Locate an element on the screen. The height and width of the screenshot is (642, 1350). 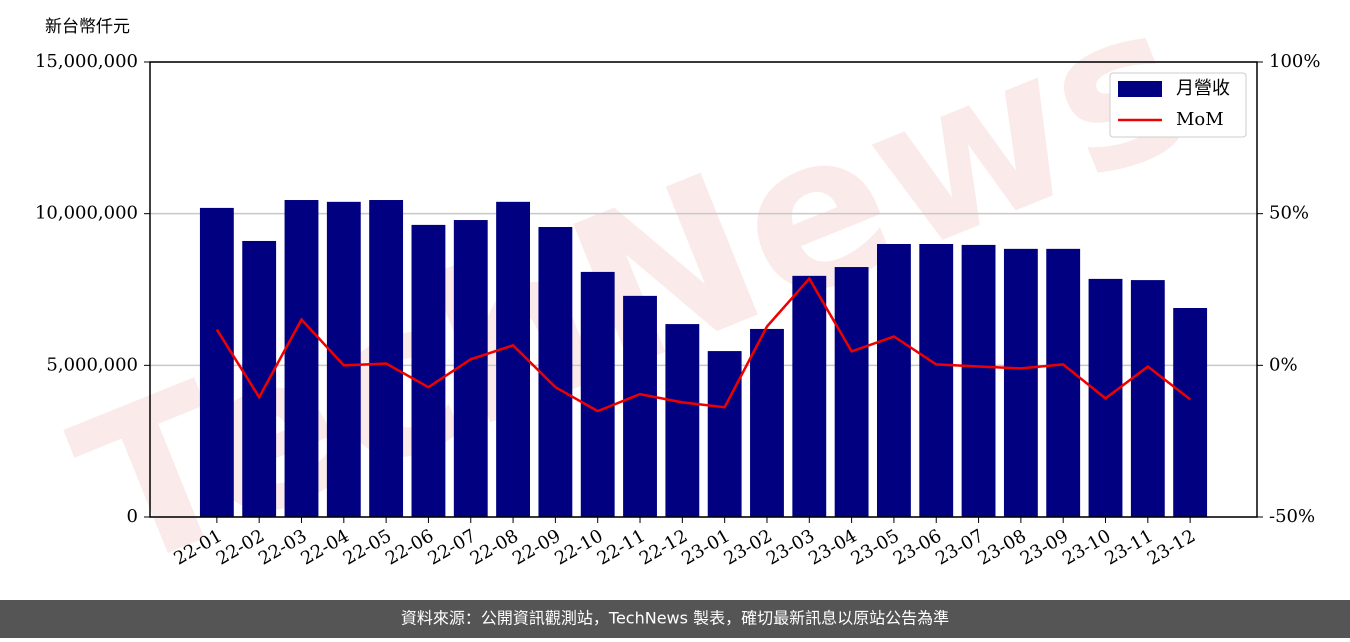
y-axis-label: 新台幣仟元 is located at coordinates (87, 27).